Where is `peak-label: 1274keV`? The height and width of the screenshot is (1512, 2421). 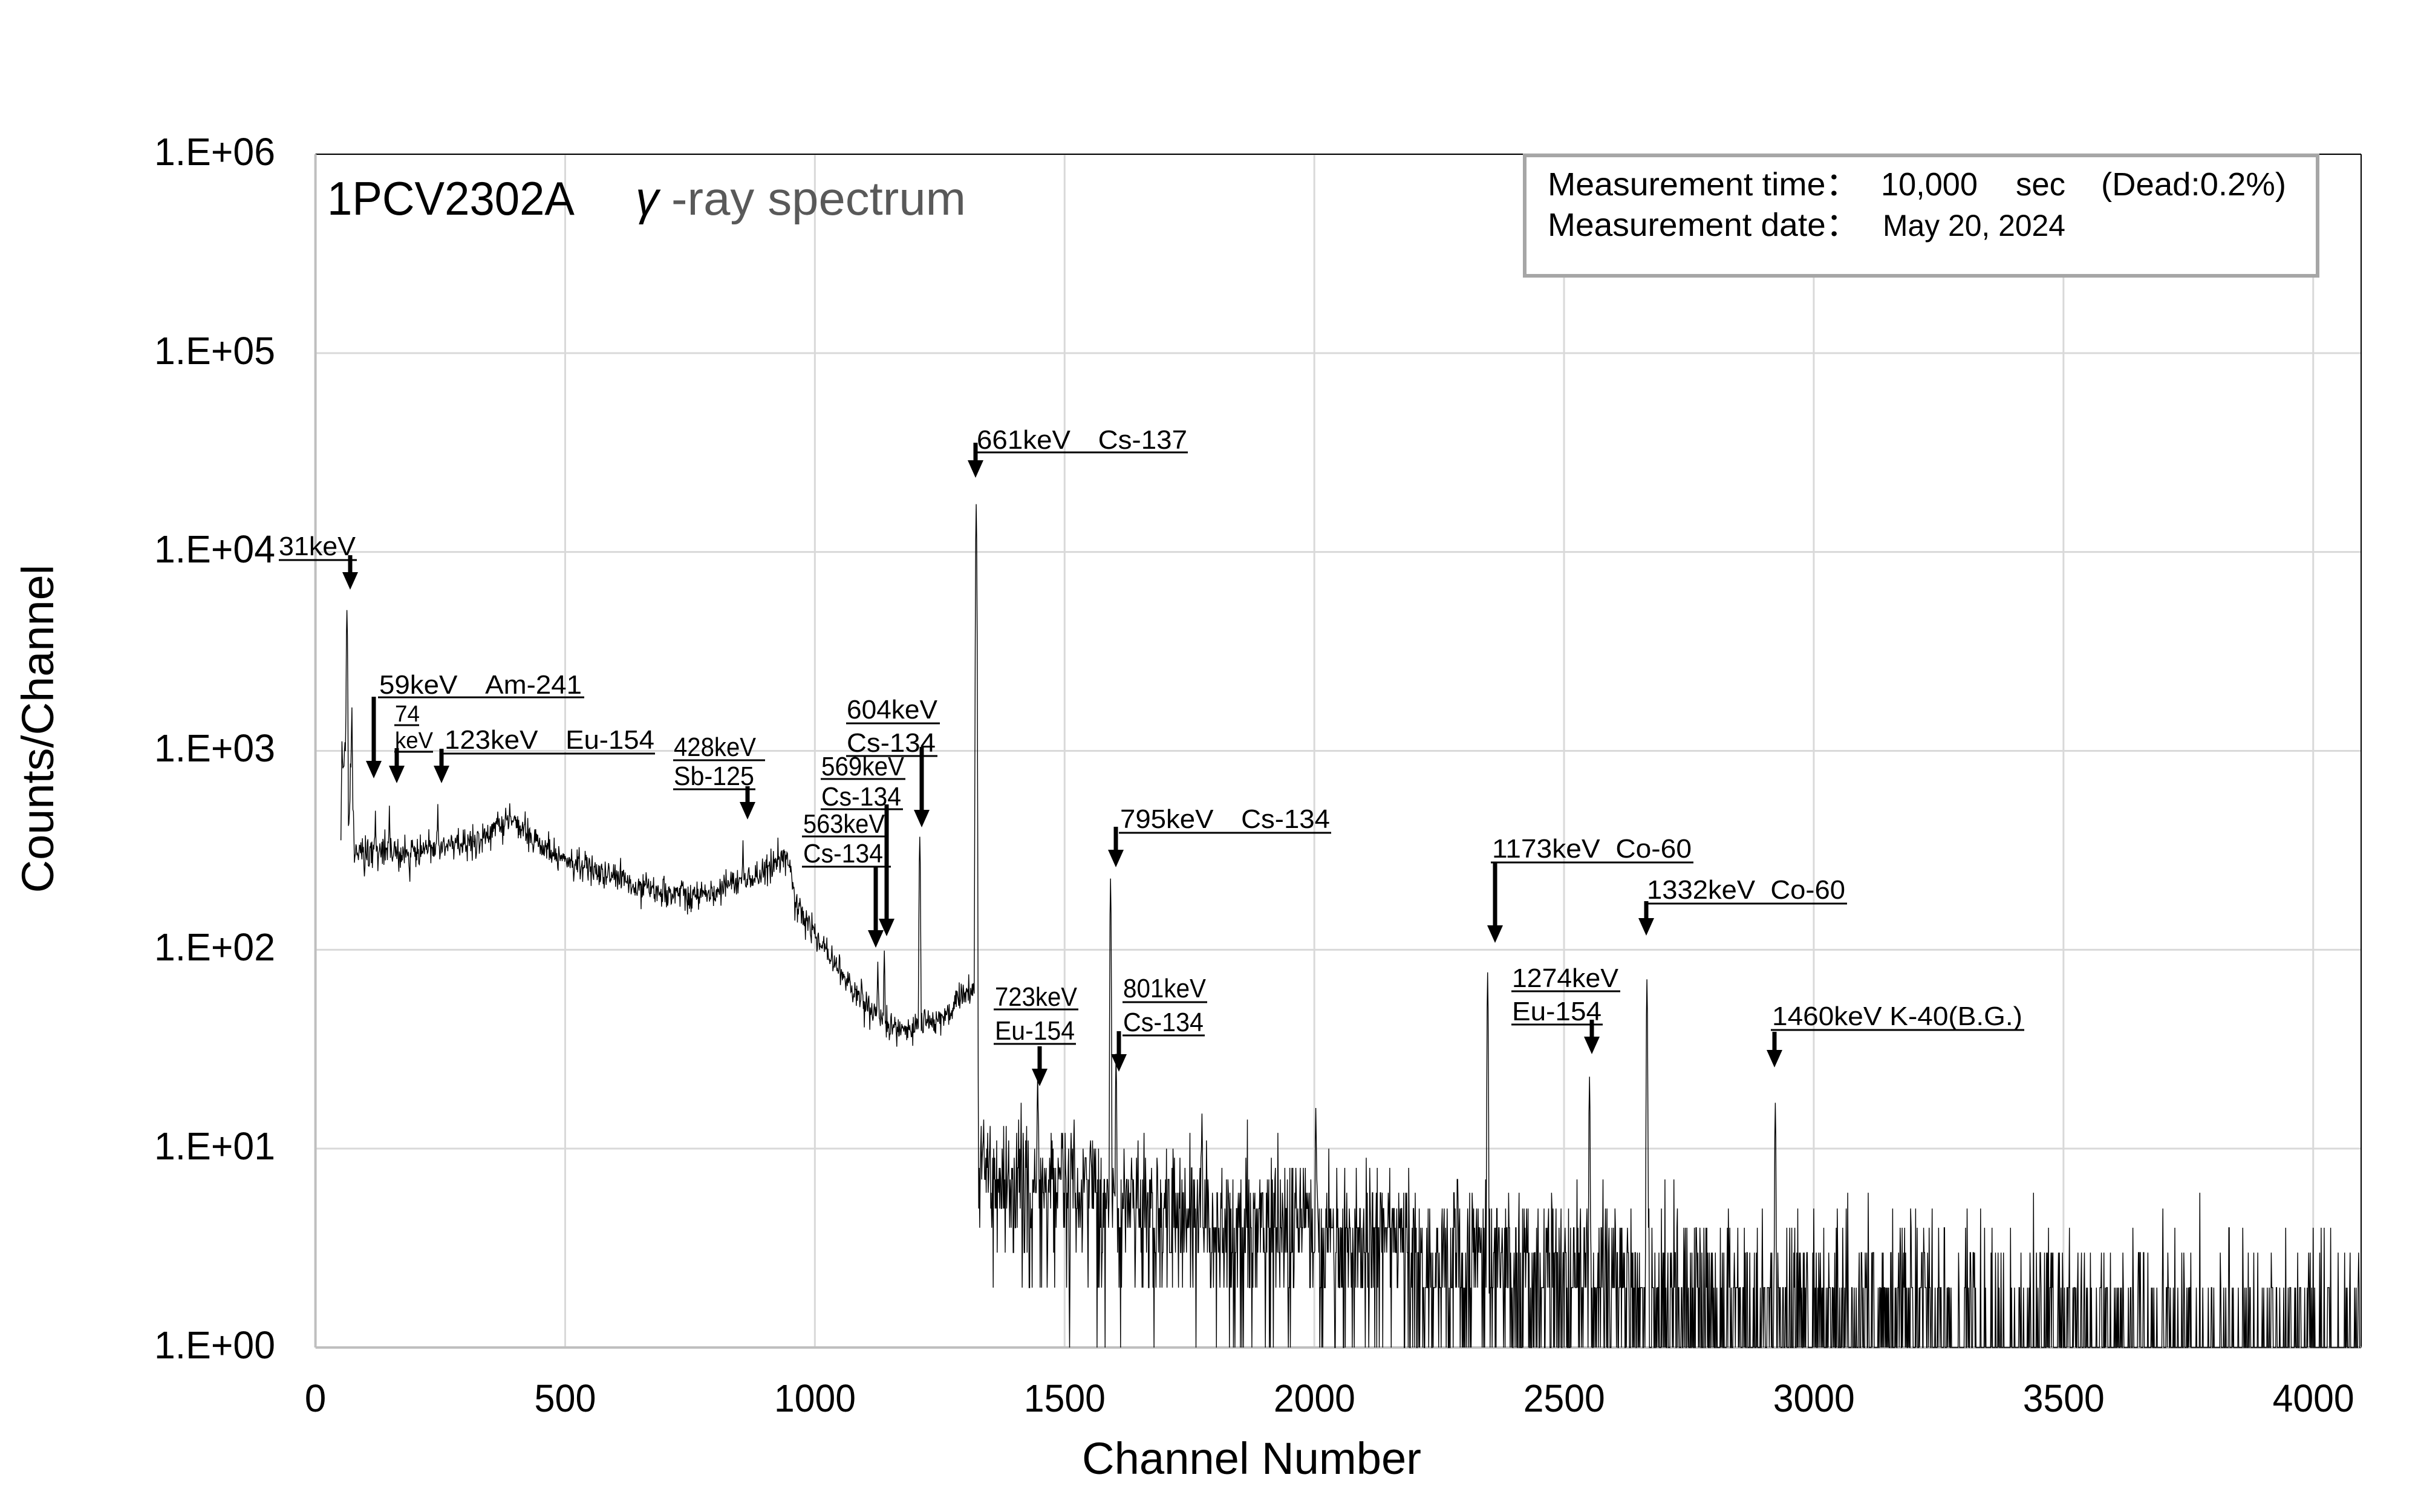 peak-label: 1274keV is located at coordinates (1565, 978).